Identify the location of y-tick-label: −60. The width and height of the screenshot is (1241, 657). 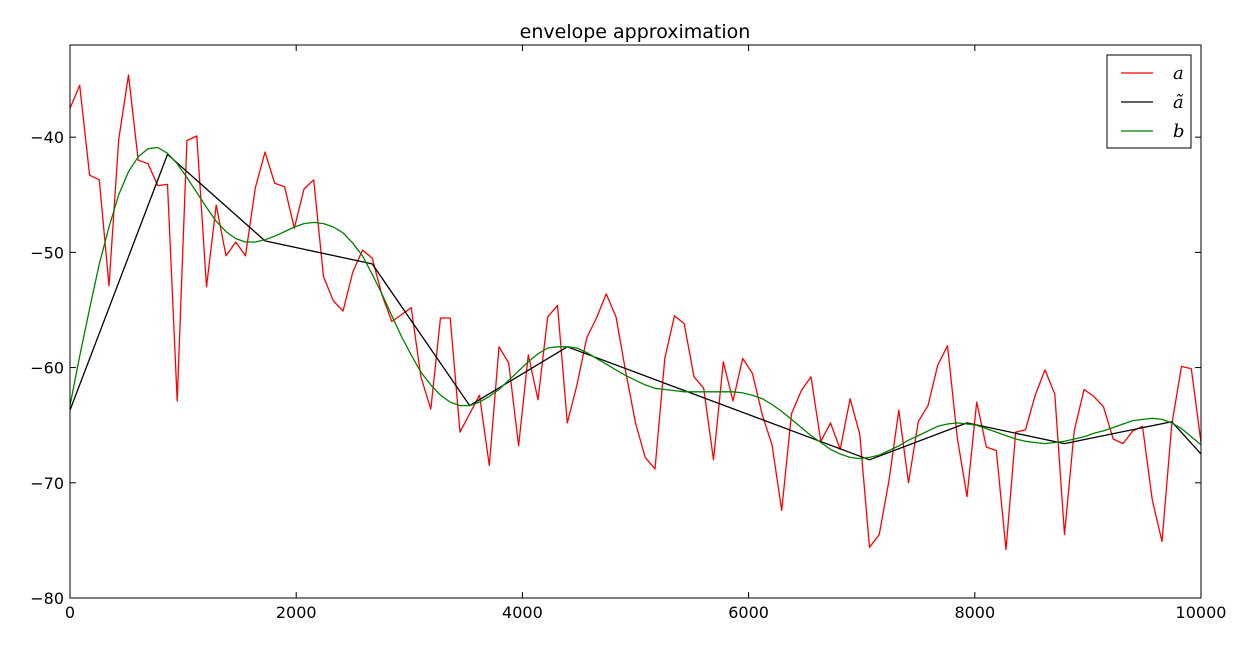
(47, 368).